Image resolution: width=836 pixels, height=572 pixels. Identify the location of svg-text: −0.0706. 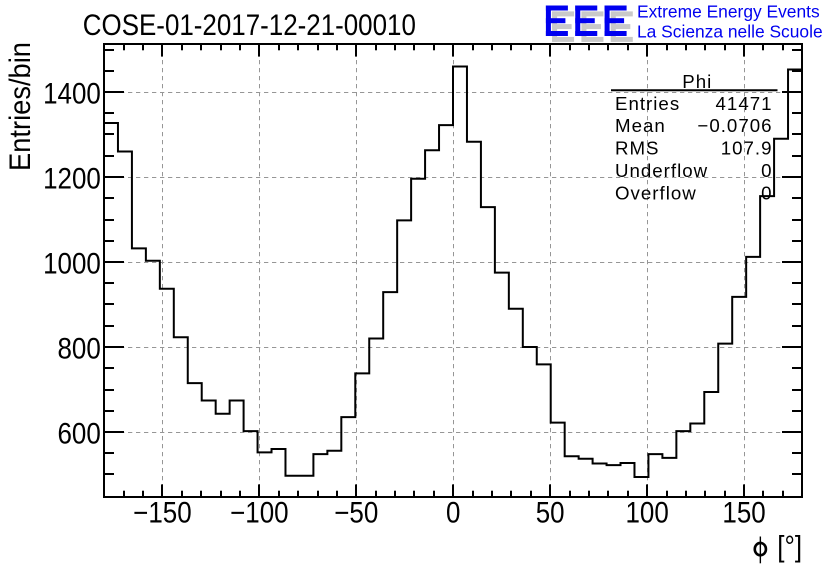
(734, 125).